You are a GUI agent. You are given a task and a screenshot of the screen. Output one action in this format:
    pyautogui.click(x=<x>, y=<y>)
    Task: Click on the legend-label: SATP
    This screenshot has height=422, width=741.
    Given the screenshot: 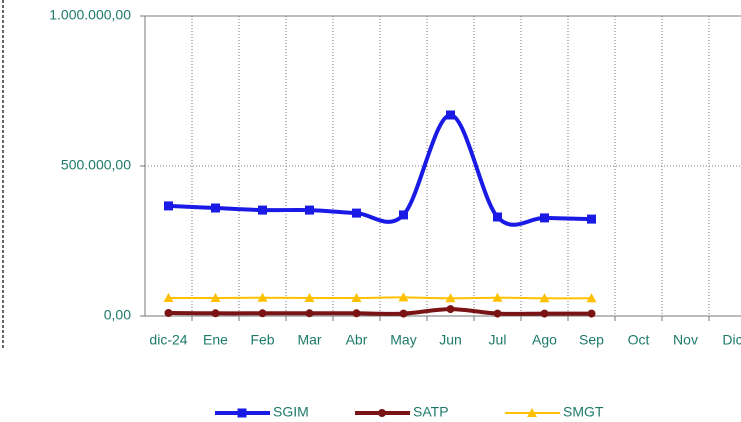 What is the action you would take?
    pyautogui.click(x=431, y=412)
    